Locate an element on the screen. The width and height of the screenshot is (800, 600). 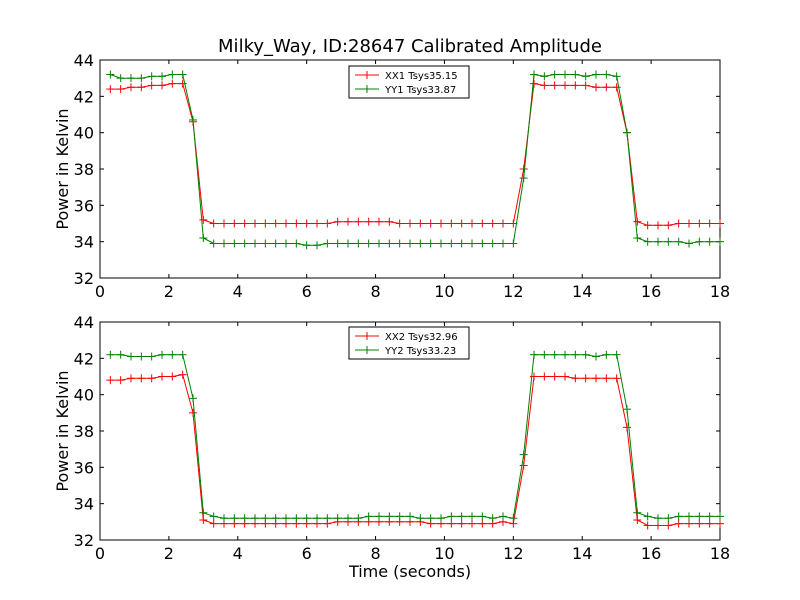
y-tick-label: 42 is located at coordinates (84, 358).